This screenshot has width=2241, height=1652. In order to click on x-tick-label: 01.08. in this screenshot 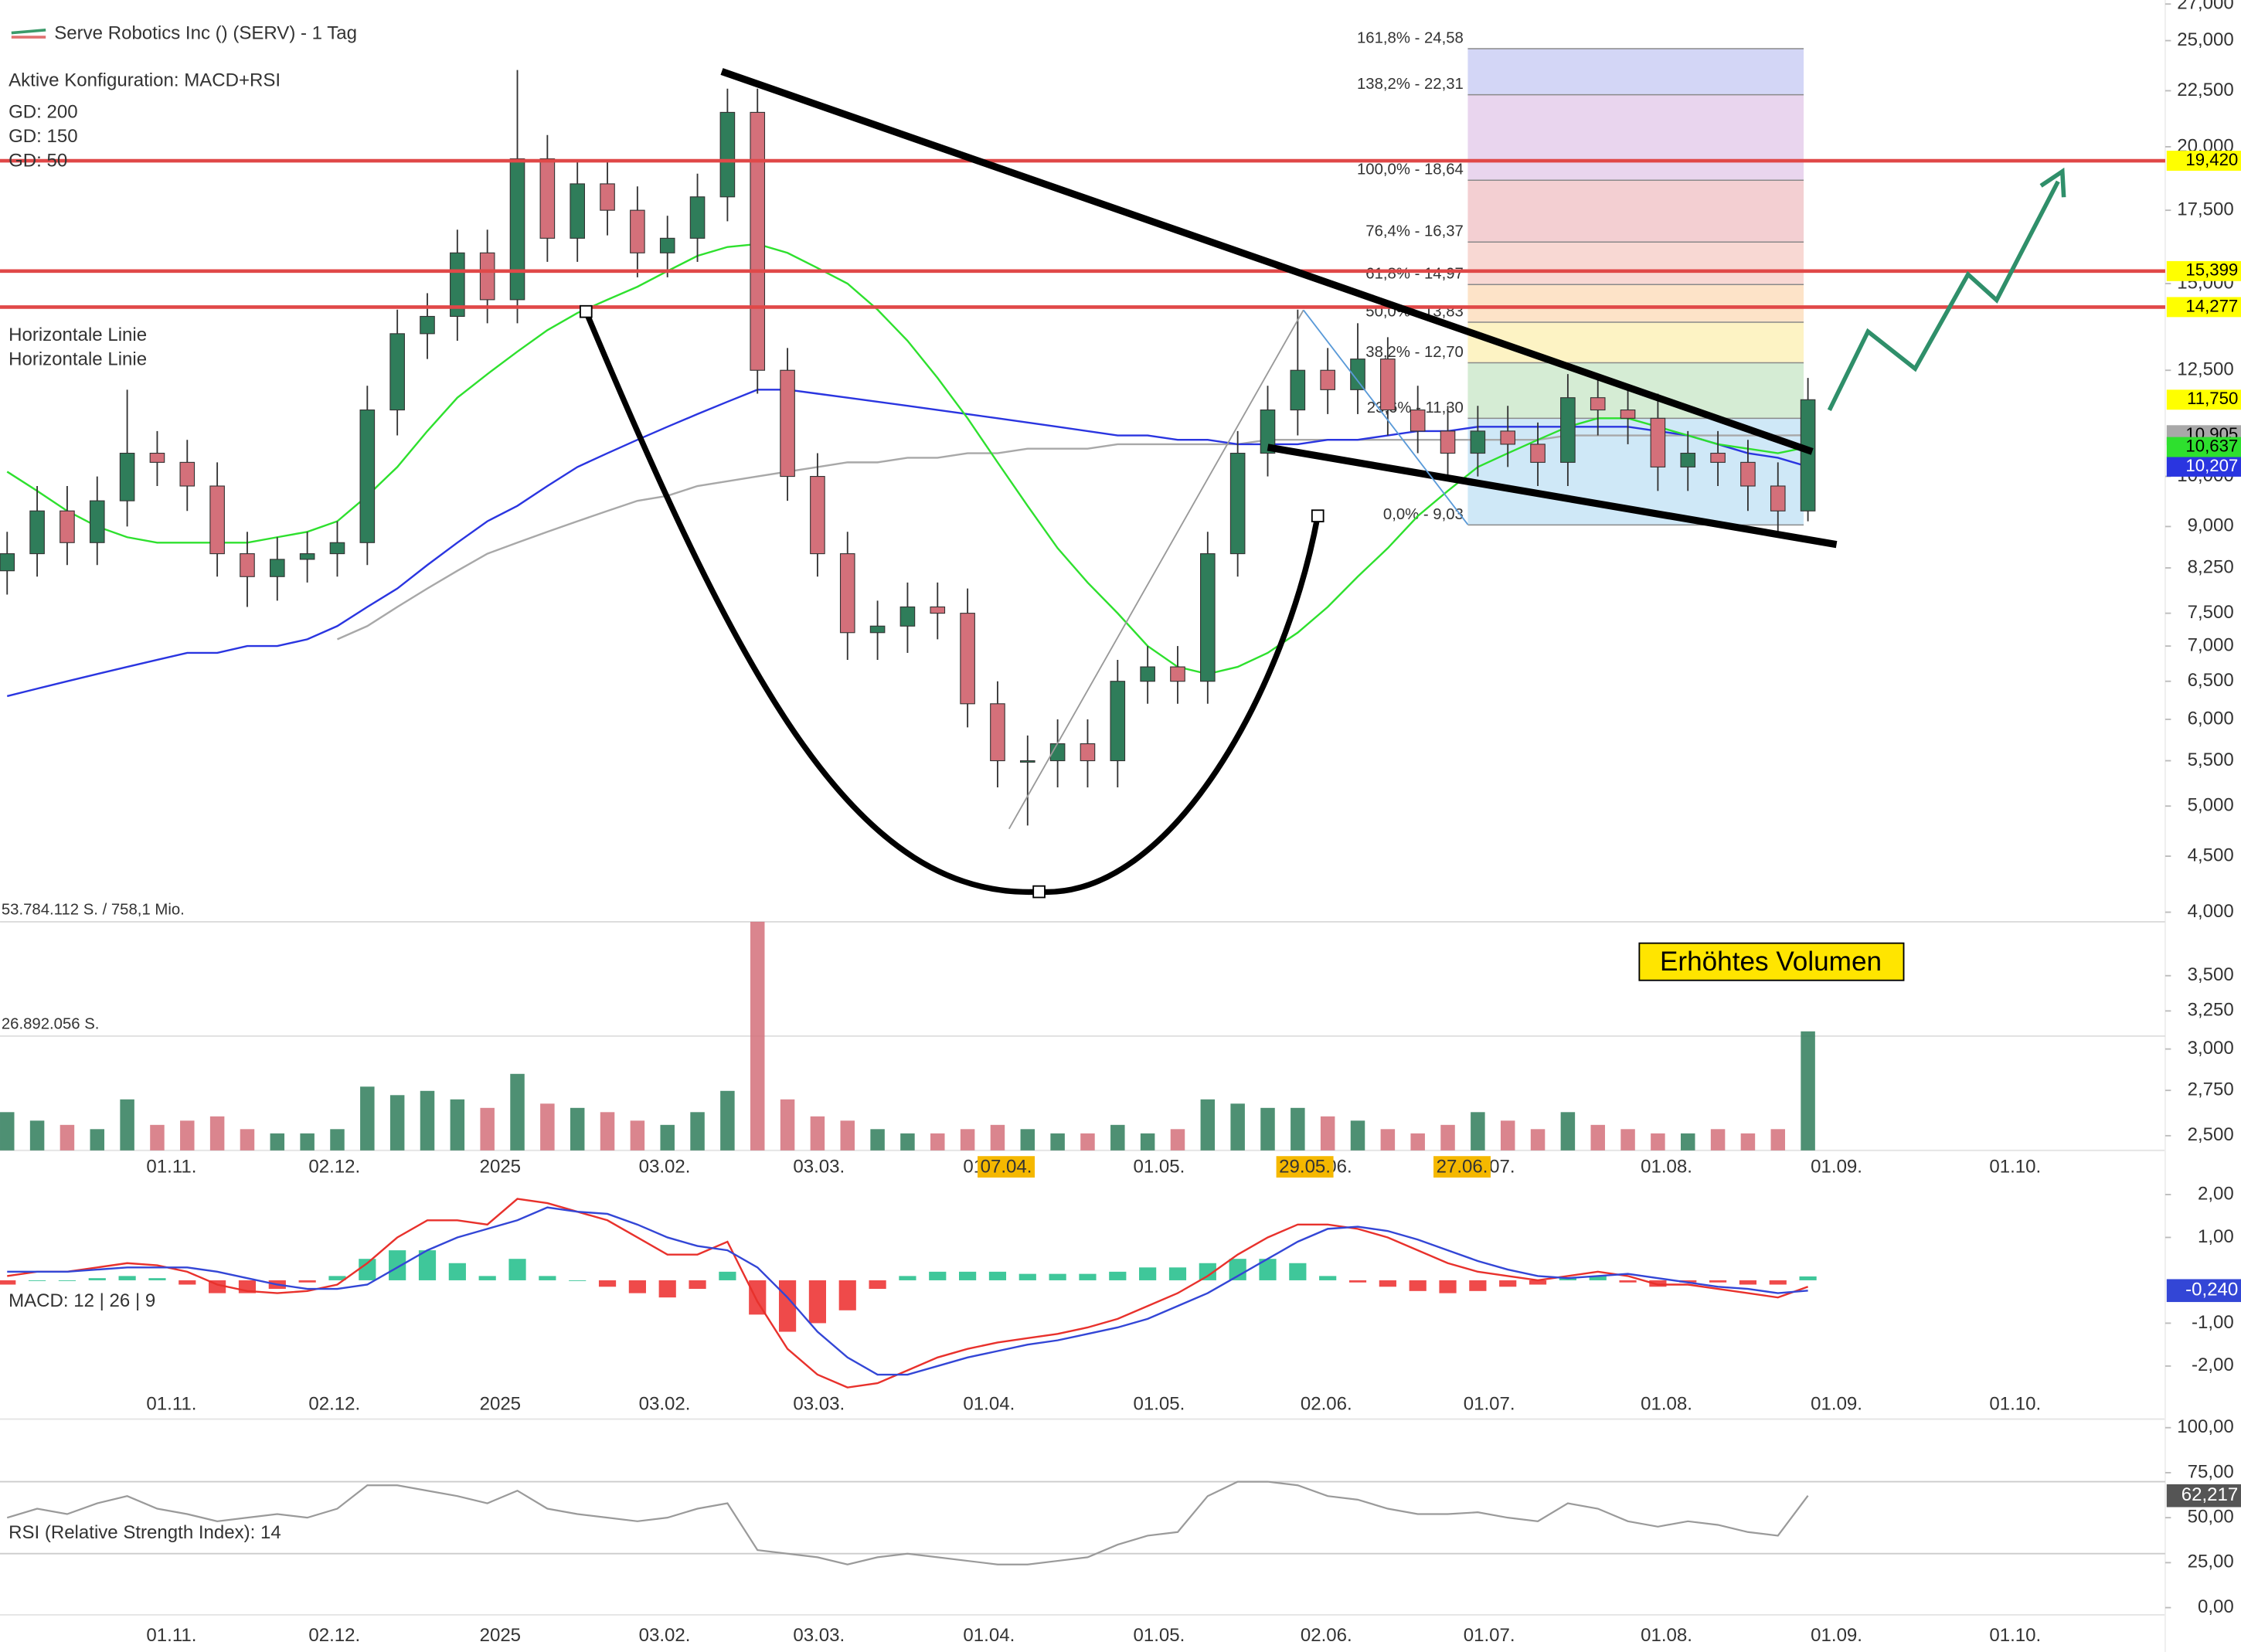, I will do `click(1666, 1167)`.